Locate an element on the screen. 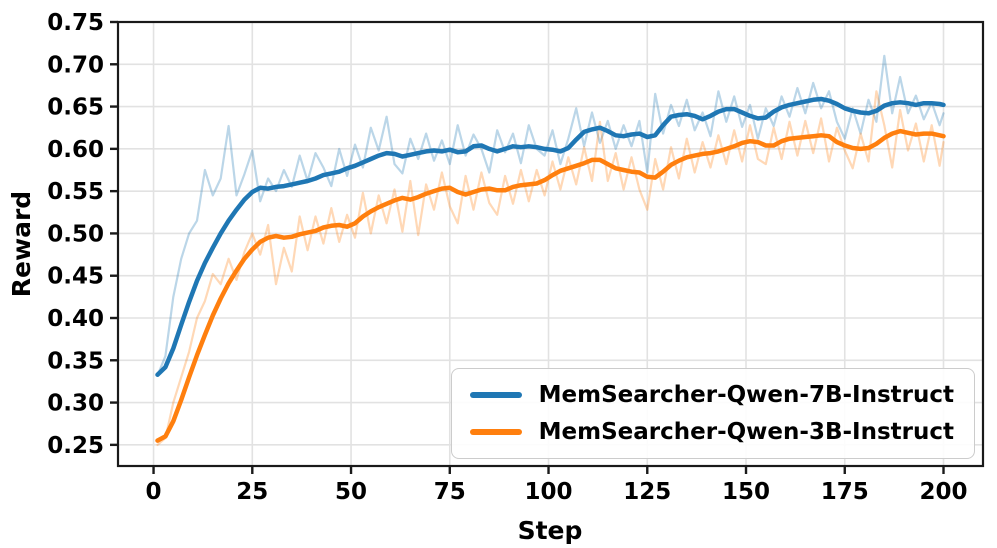  x-tick-label: 200 is located at coordinates (943, 492).